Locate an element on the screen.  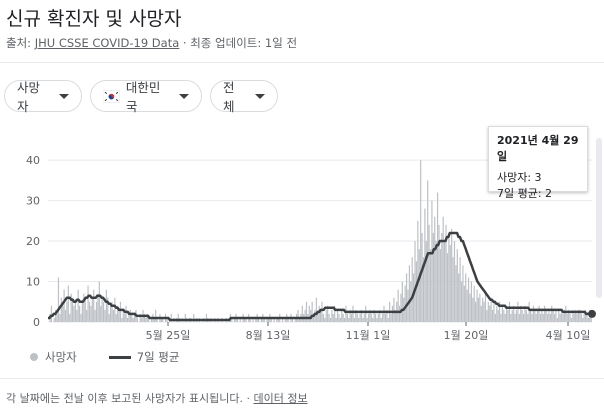
x-tick-label: 4월 10일 is located at coordinates (568, 335).